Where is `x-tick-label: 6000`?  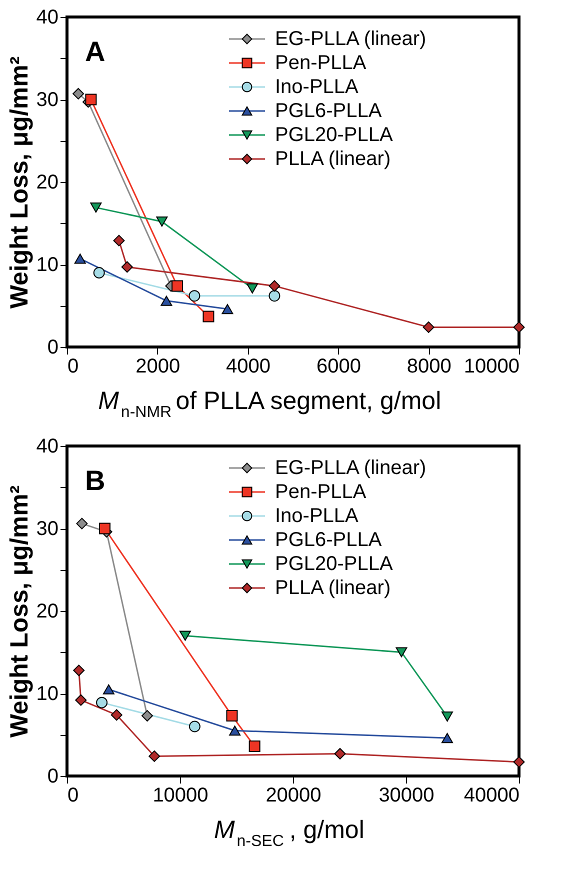
x-tick-label: 6000 is located at coordinates (338, 367).